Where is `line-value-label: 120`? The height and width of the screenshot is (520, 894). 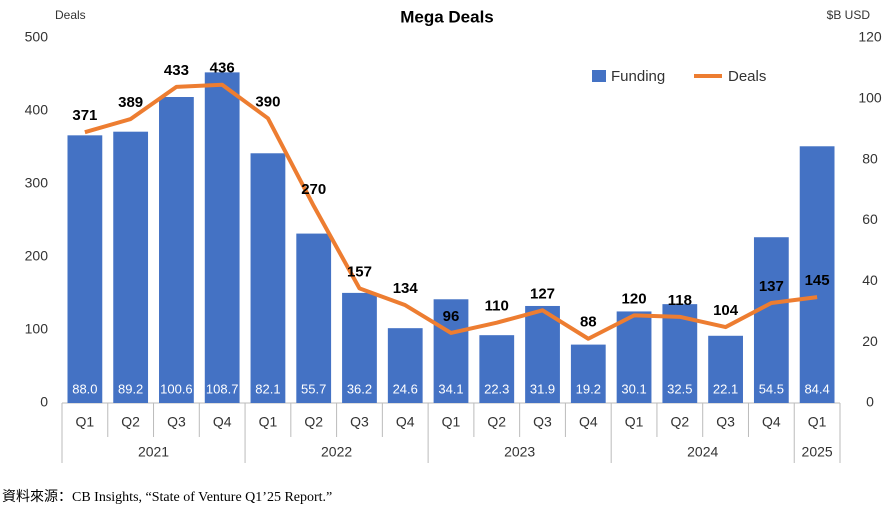 line-value-label: 120 is located at coordinates (634, 298).